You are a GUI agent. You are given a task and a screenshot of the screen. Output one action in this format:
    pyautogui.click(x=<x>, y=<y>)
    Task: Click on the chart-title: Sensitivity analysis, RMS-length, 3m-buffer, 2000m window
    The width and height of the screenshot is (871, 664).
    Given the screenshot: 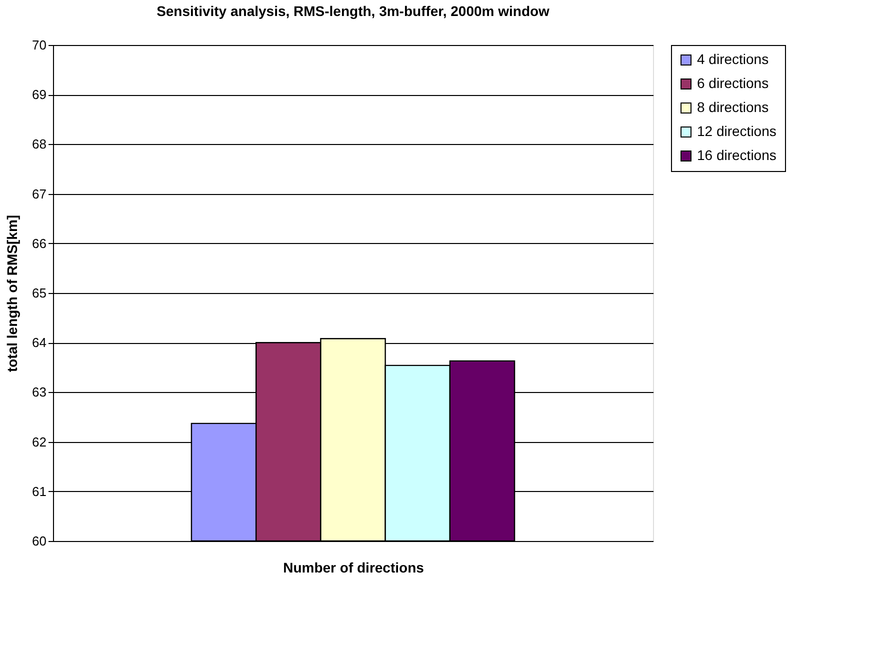 What is the action you would take?
    pyautogui.click(x=353, y=11)
    